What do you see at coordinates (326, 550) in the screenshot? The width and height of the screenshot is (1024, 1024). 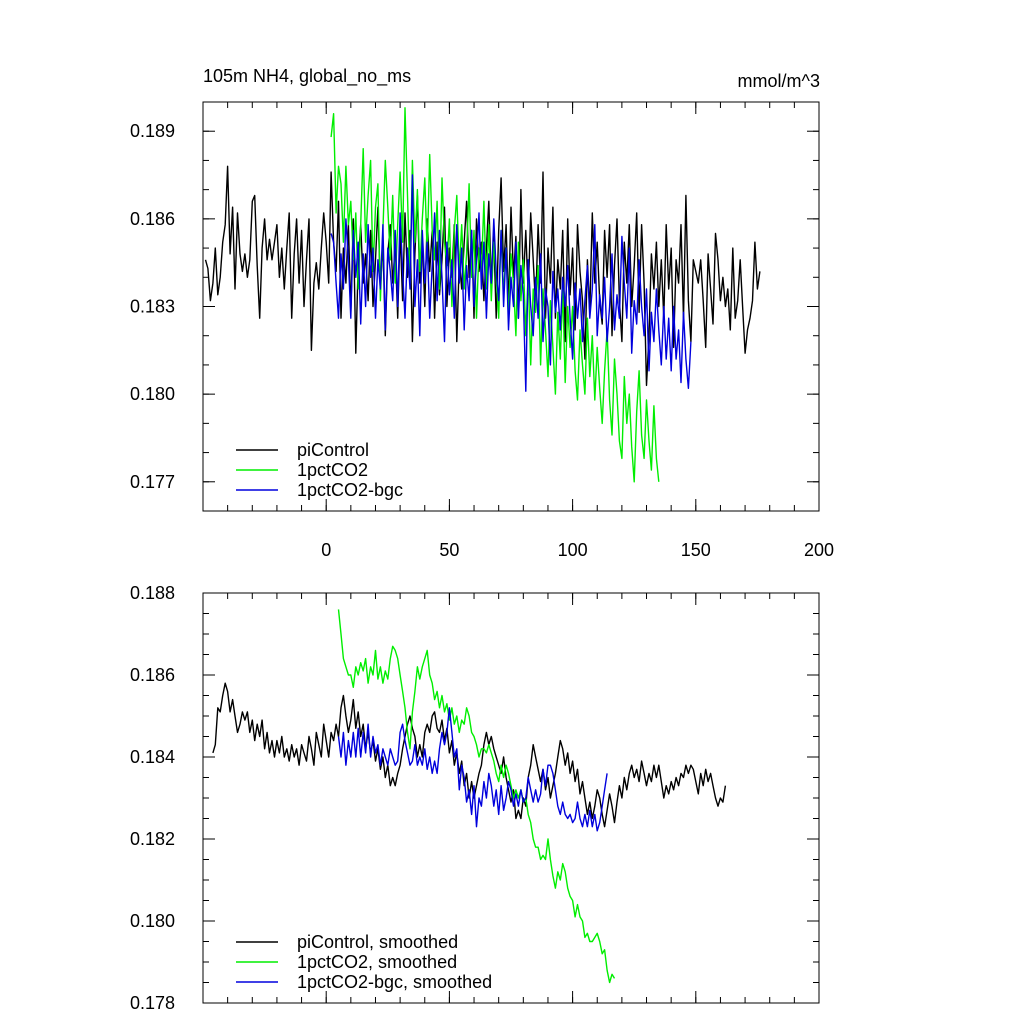 I see `x-tick-label: 0` at bounding box center [326, 550].